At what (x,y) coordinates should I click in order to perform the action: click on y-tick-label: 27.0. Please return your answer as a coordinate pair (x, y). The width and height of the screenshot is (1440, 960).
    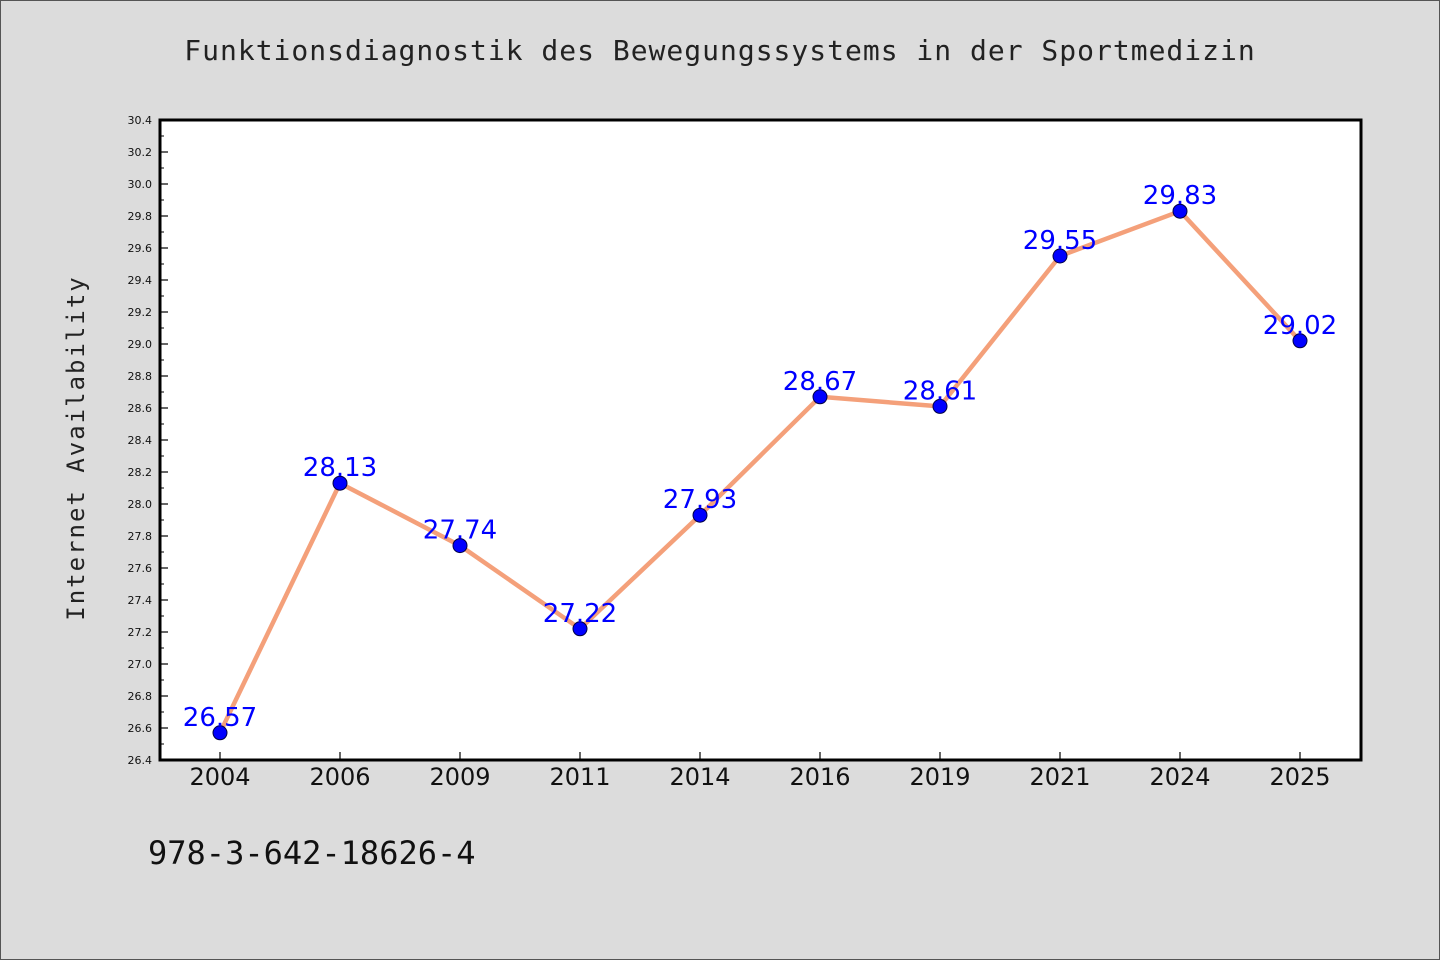
    Looking at the image, I should click on (140, 664).